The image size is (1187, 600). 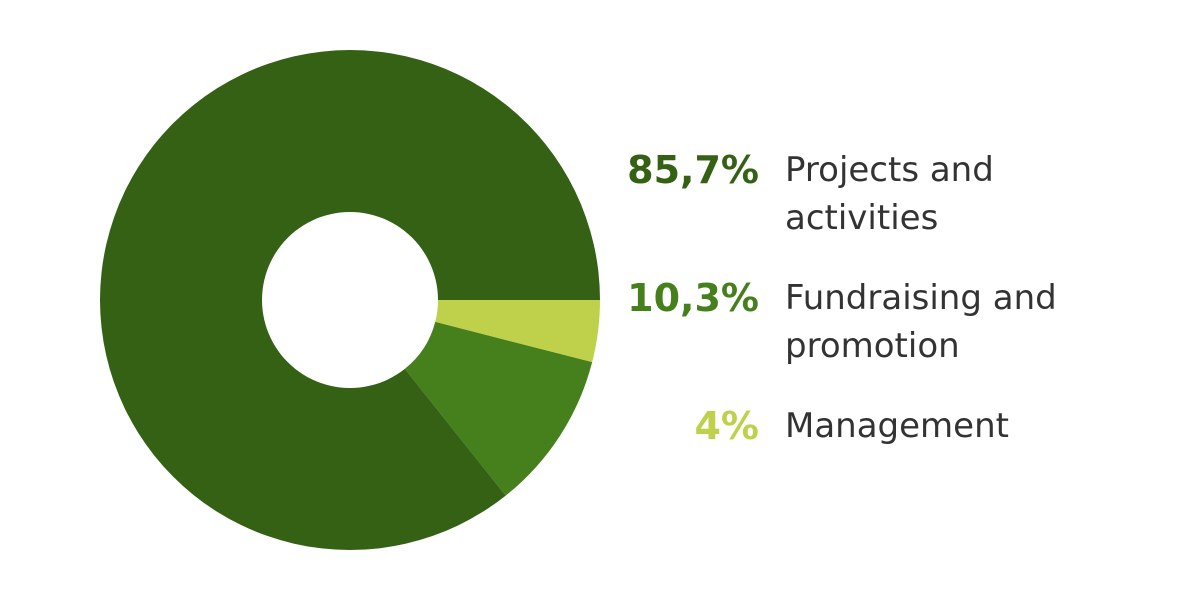 What do you see at coordinates (889, 194) in the screenshot?
I see `legend-label: Projects and activities` at bounding box center [889, 194].